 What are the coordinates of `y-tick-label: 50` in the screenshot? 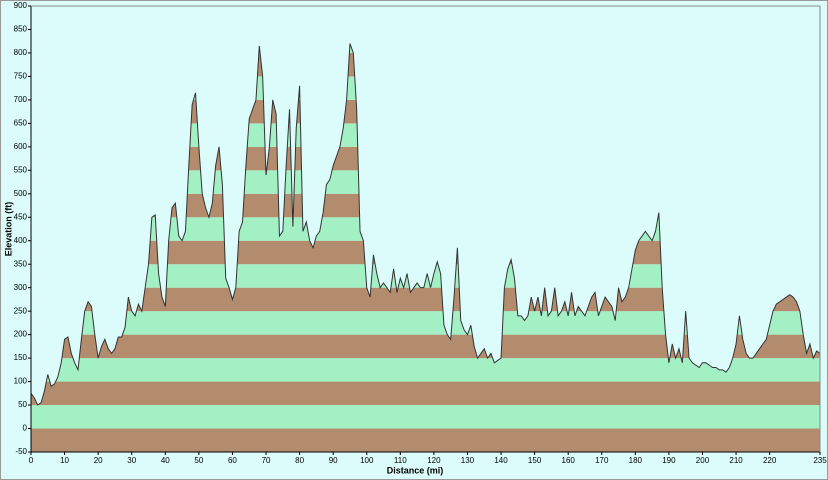 It's located at (22, 404).